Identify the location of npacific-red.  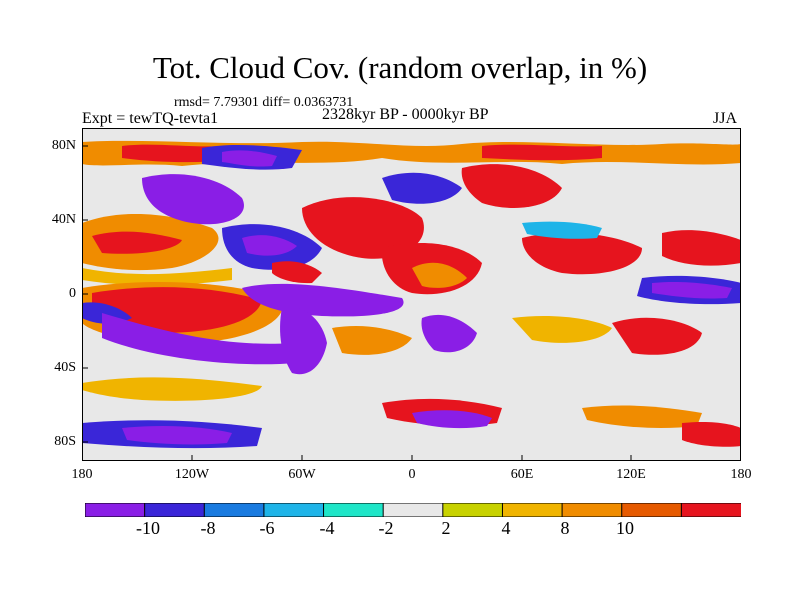
(137, 242).